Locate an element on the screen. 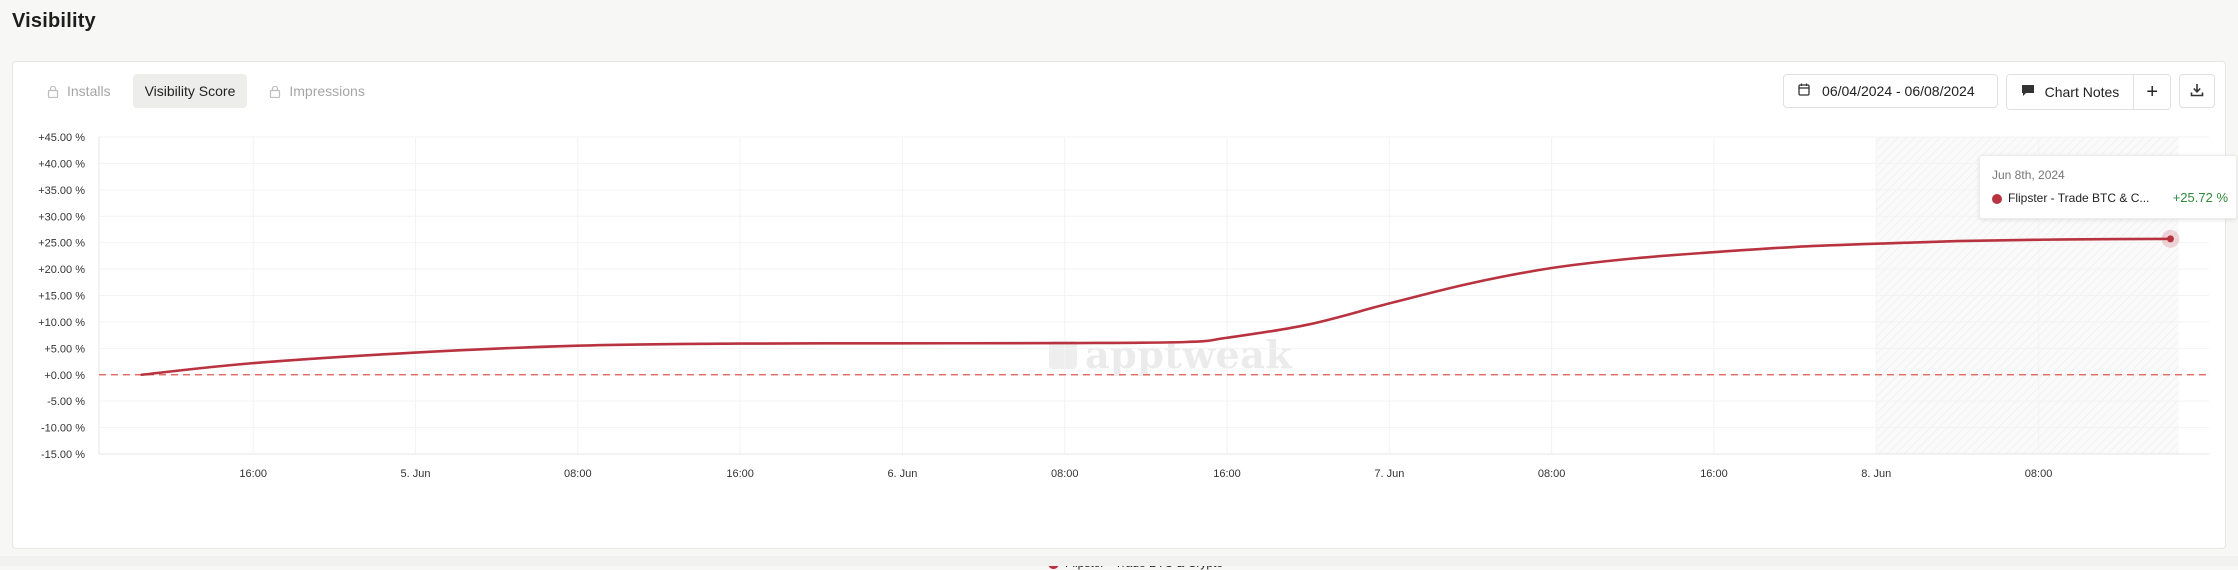 The height and width of the screenshot is (570, 2238). download-icon is located at coordinates (2197, 91).